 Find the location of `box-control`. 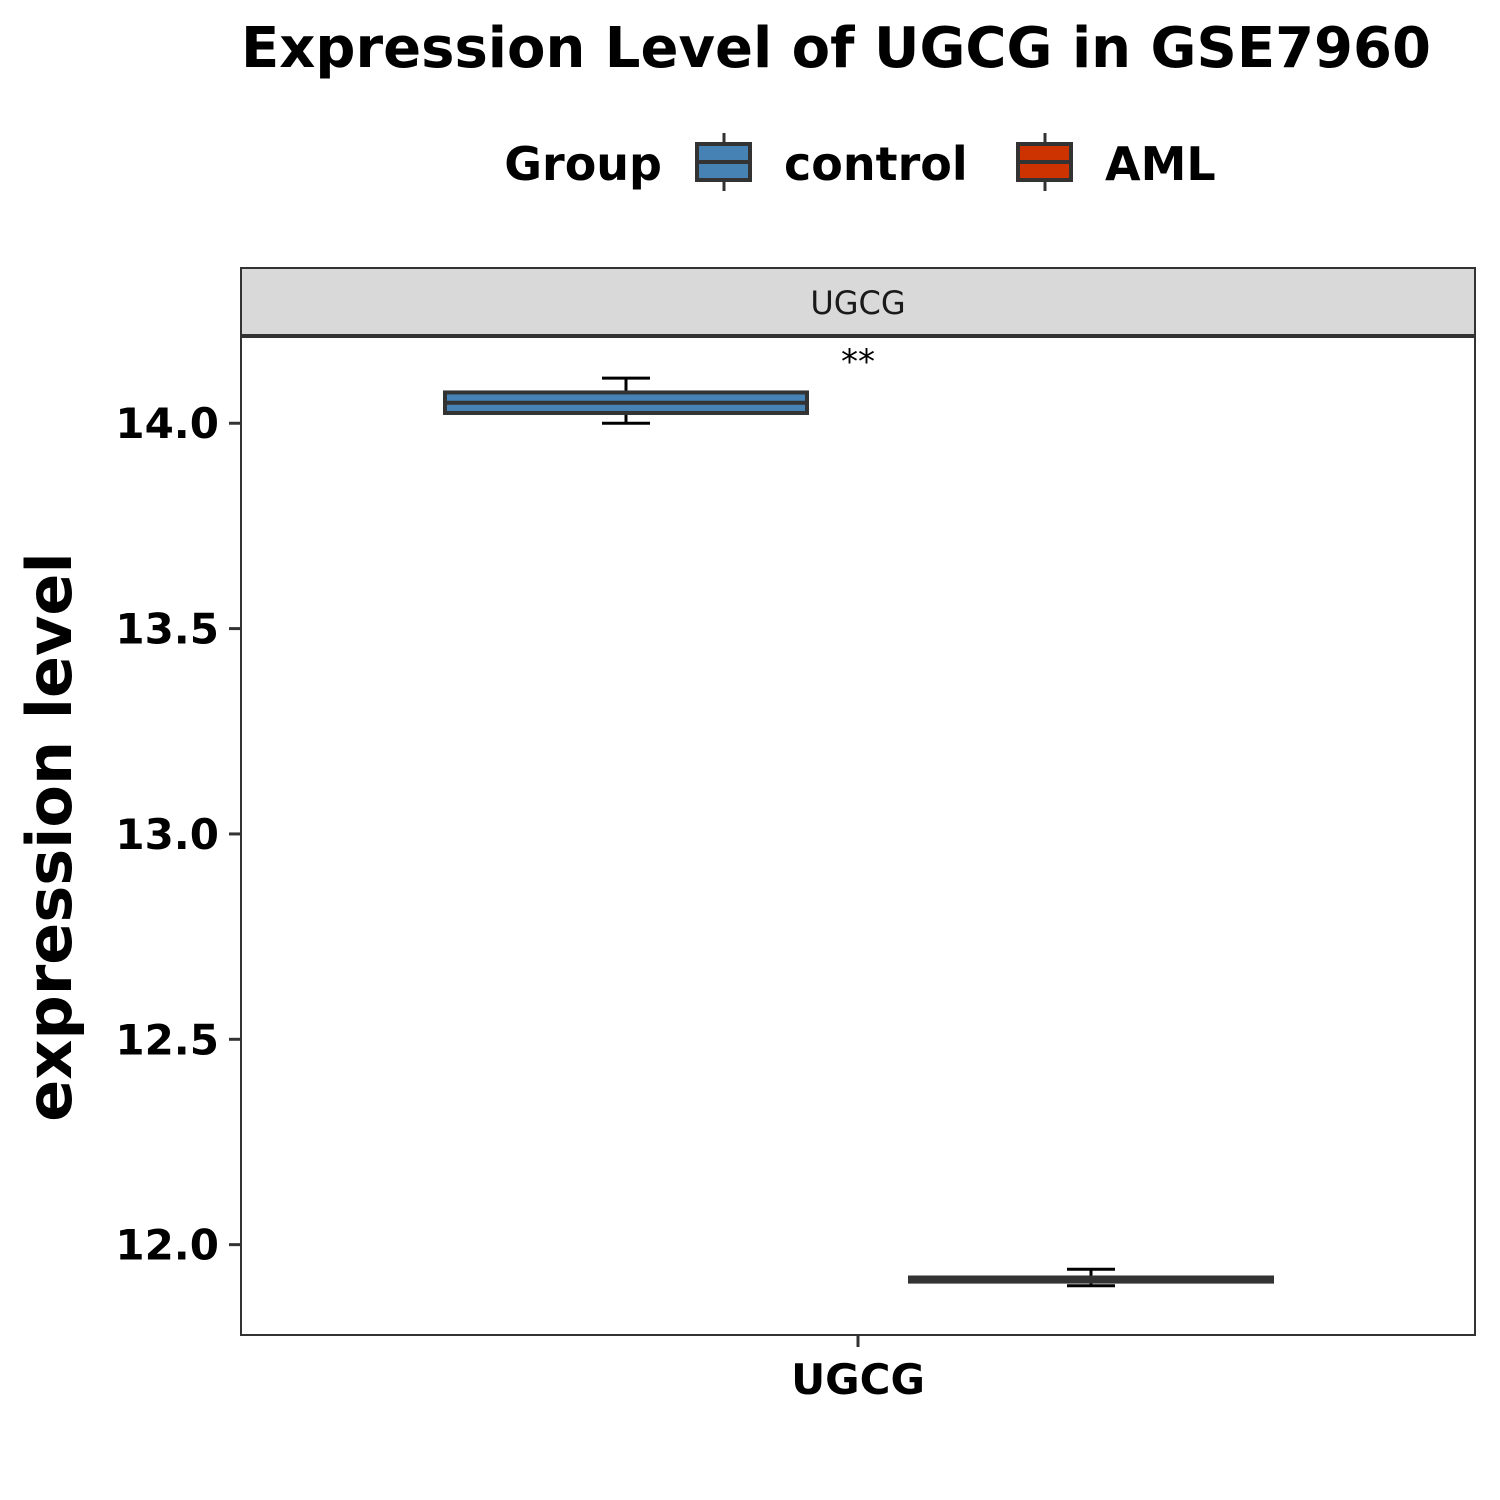

box-control is located at coordinates (626, 400).